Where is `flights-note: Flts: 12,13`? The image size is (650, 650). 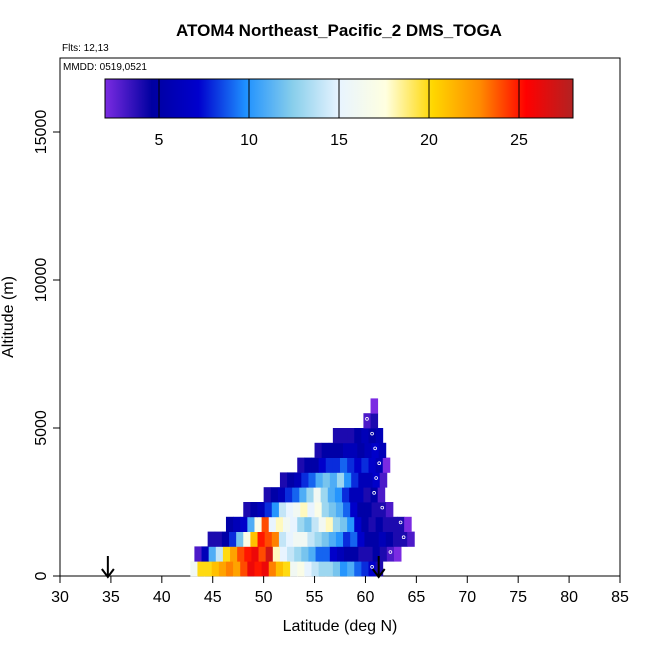
flights-note: Flts: 12,13 is located at coordinates (85, 48).